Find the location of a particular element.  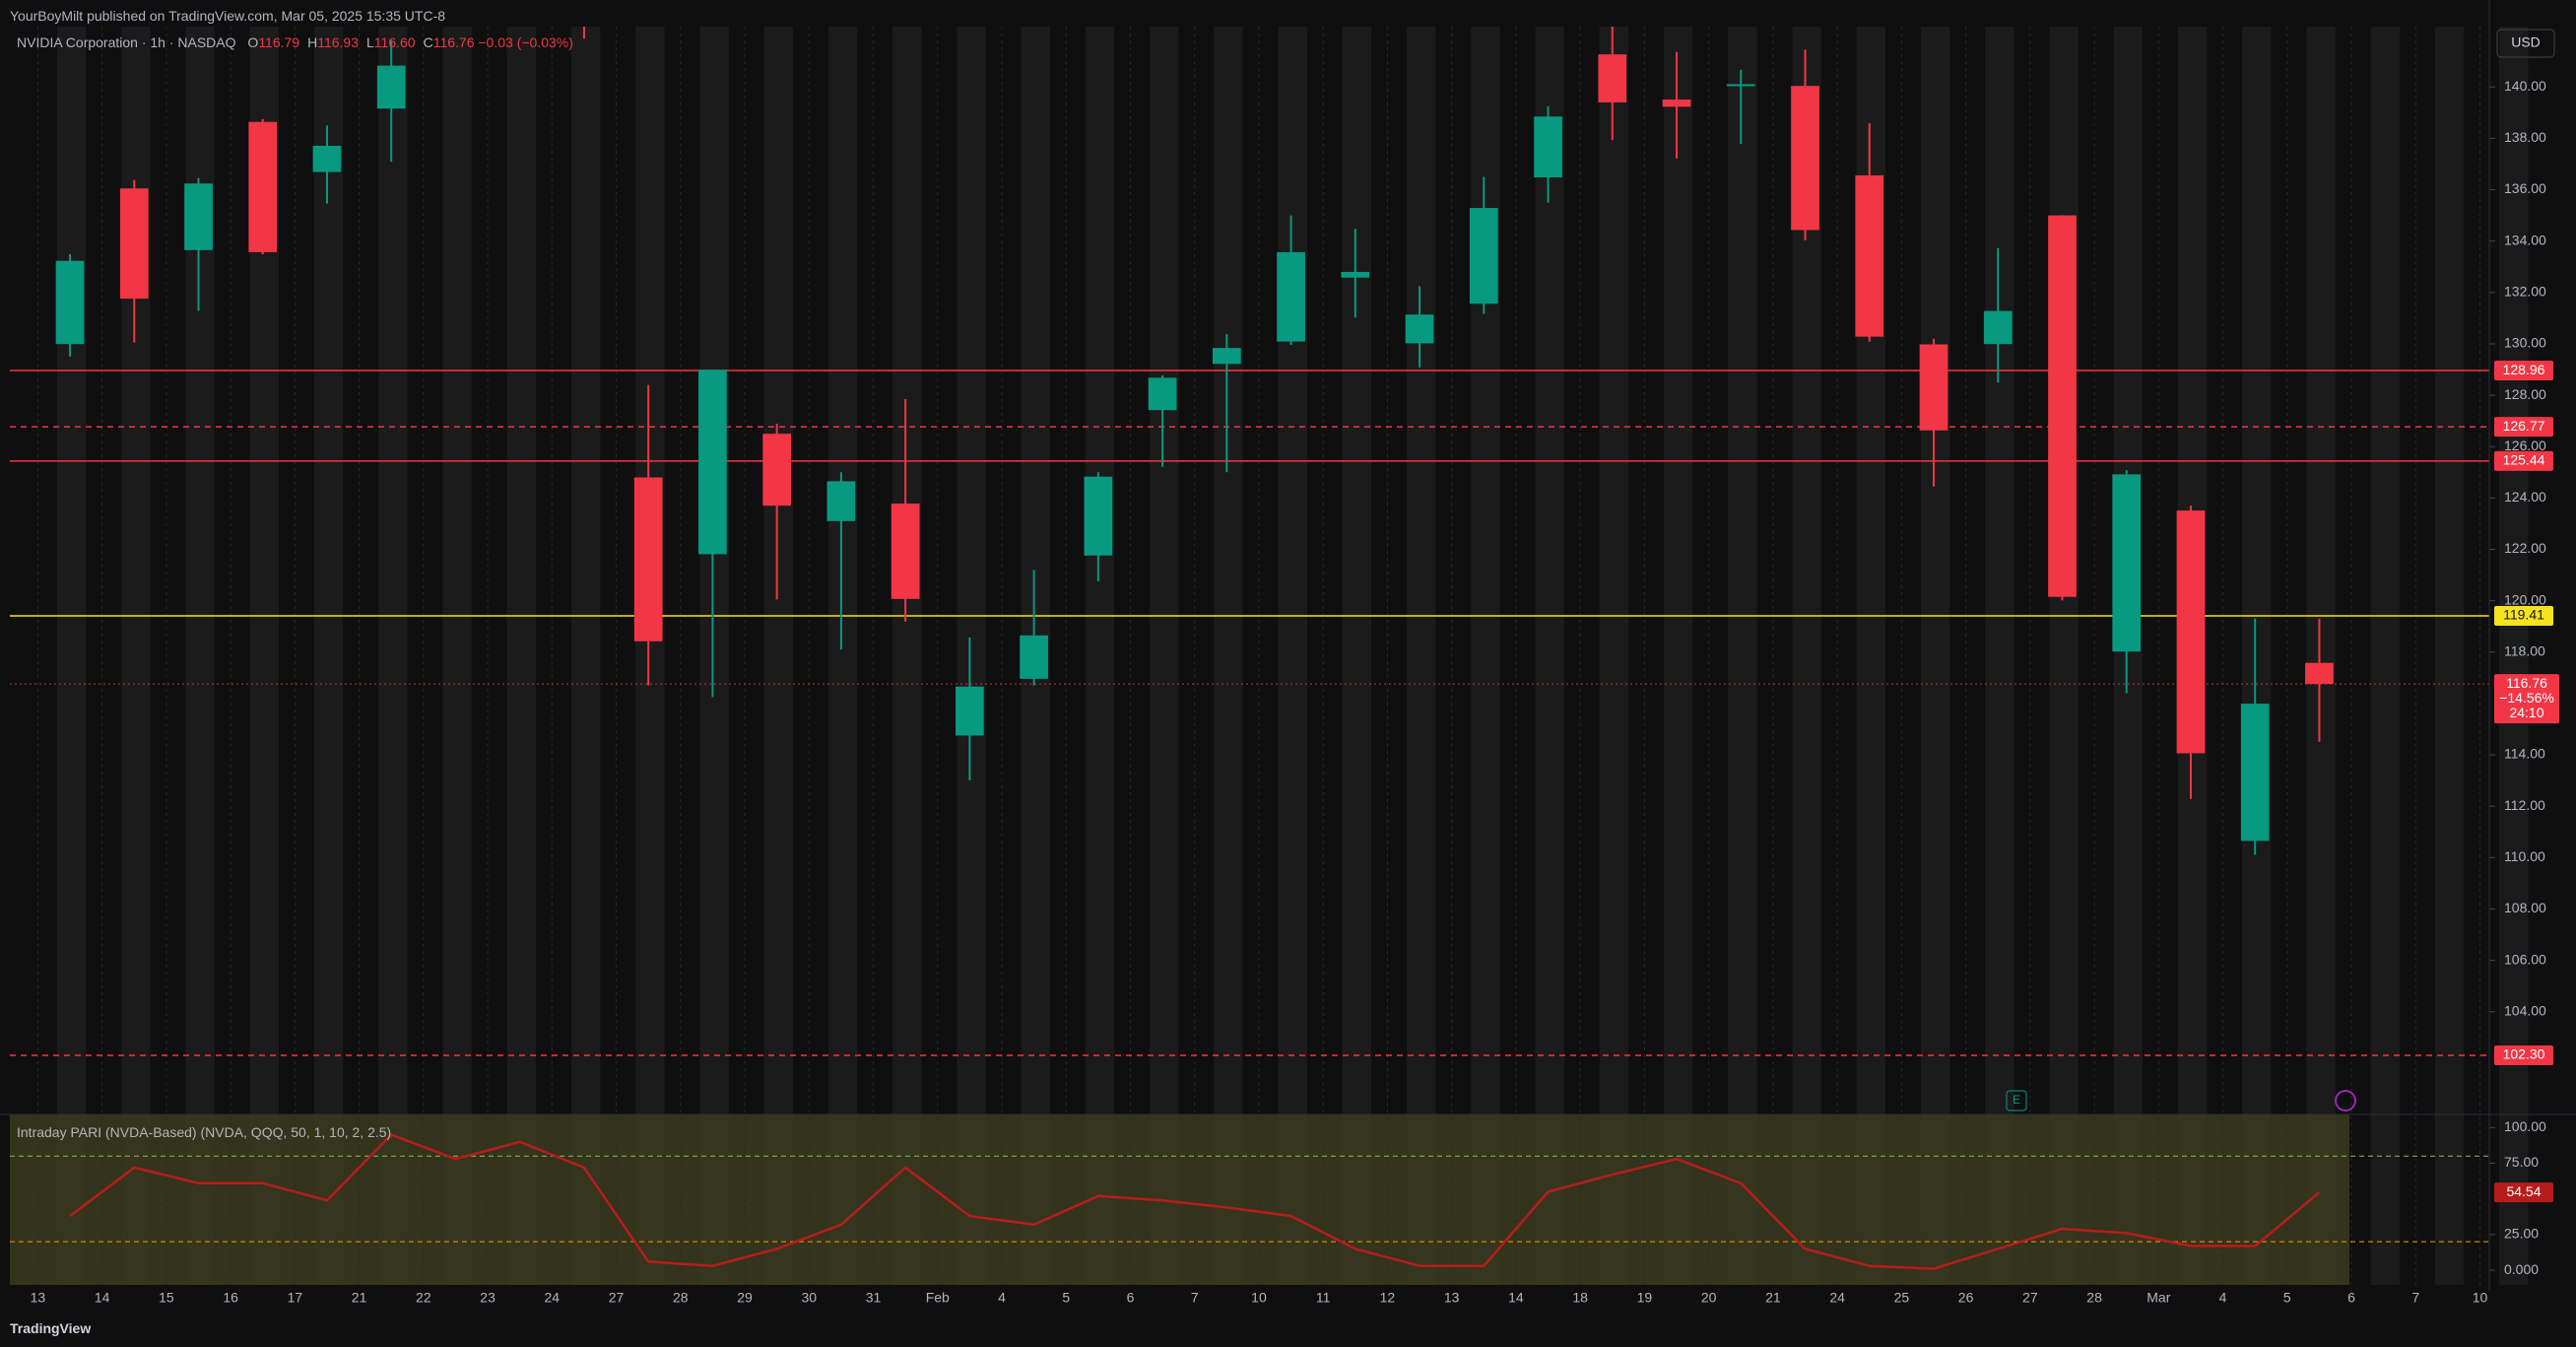

dividend-icon is located at coordinates (2346, 1100).